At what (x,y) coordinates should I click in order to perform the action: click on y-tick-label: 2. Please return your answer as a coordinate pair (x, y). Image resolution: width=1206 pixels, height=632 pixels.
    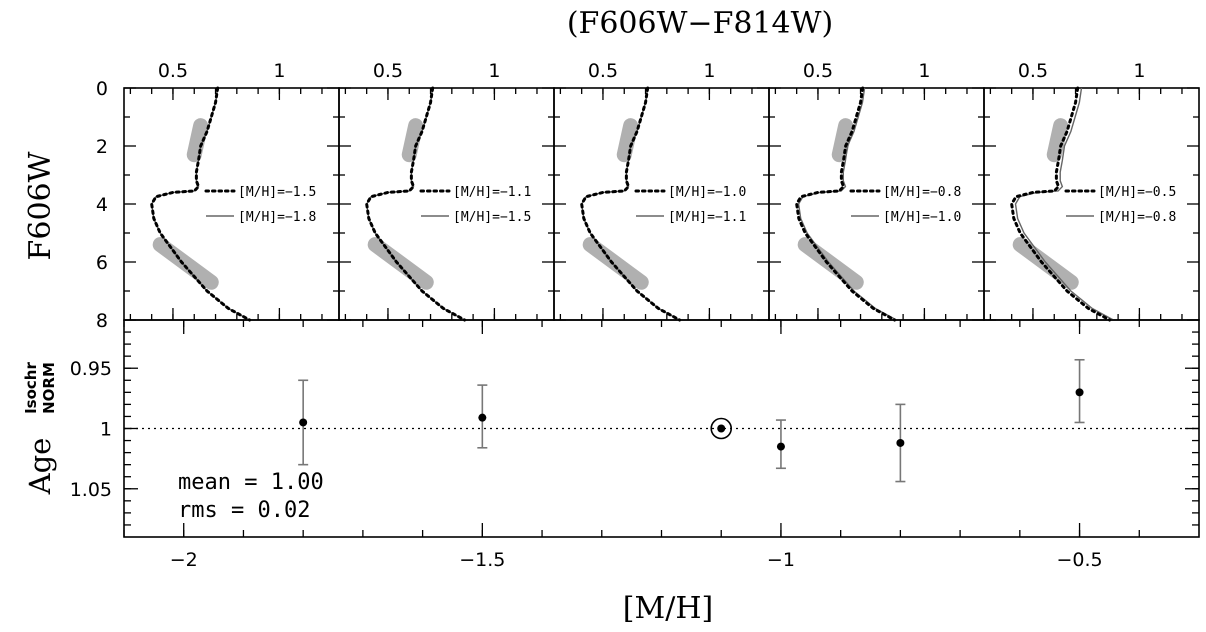
    Looking at the image, I should click on (102, 147).